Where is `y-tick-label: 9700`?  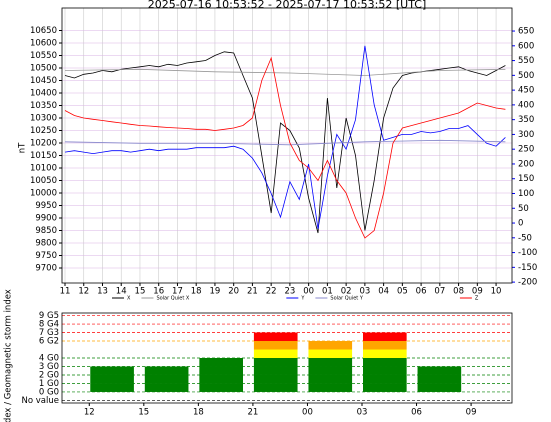 y-tick-label: 9700 is located at coordinates (46, 269).